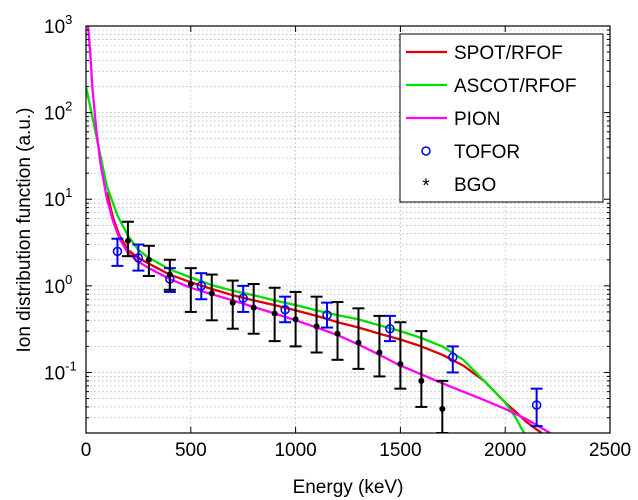 The height and width of the screenshot is (500, 638). Describe the element at coordinates (348, 487) in the screenshot. I see `x-axis-title: Energy (keV)` at that location.